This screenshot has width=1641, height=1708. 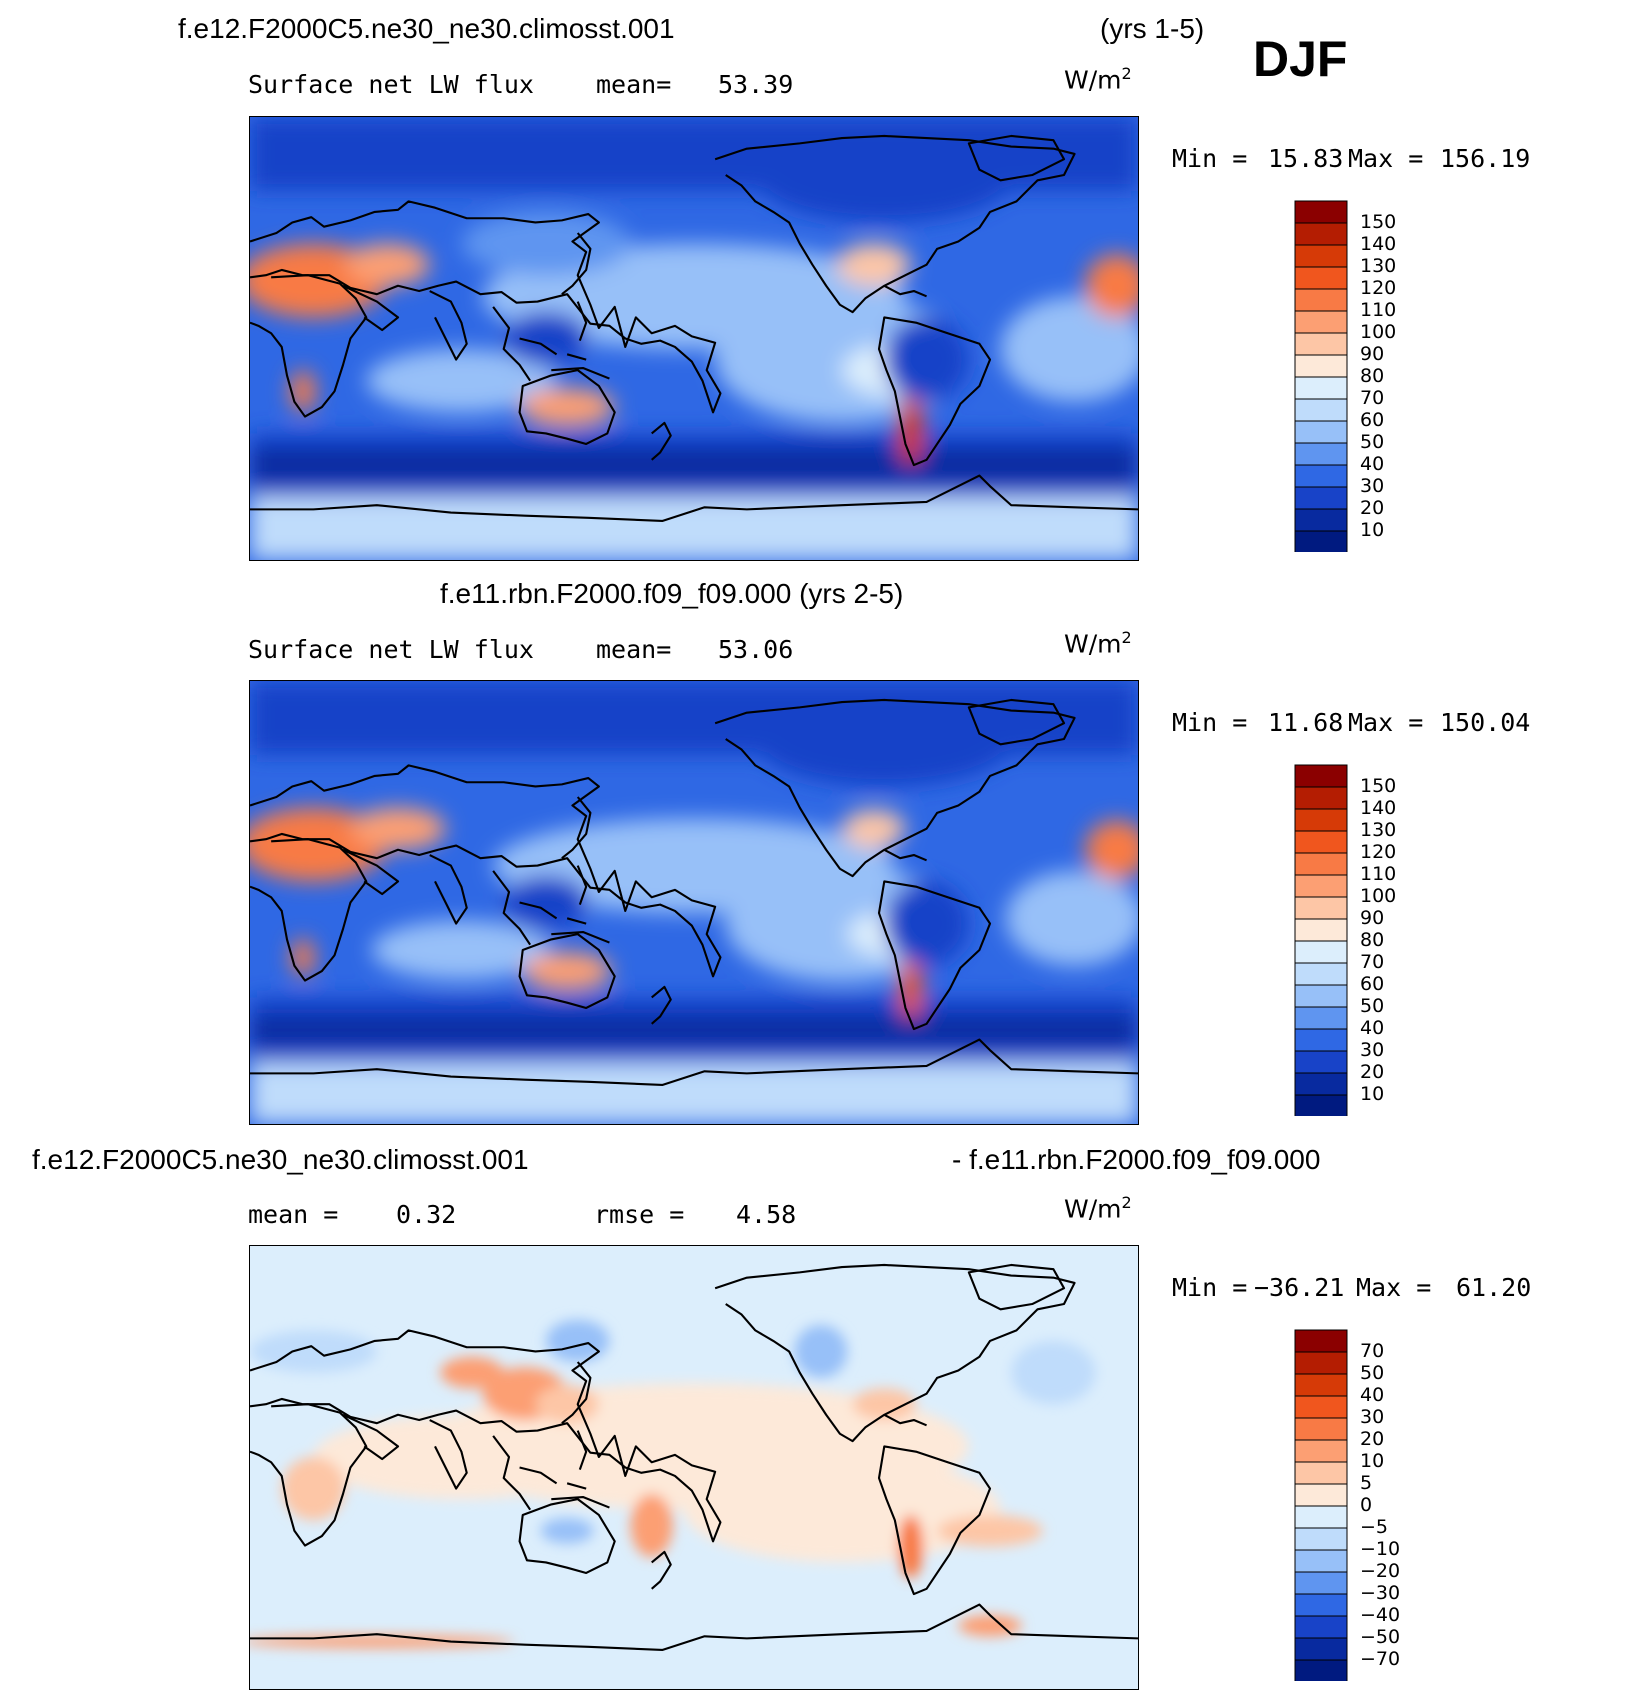 What do you see at coordinates (672, 593) in the screenshot?
I see `panel2-case-title: f.e11.rbn.F2000.f09_f09.000 (yrs 2-5)` at bounding box center [672, 593].